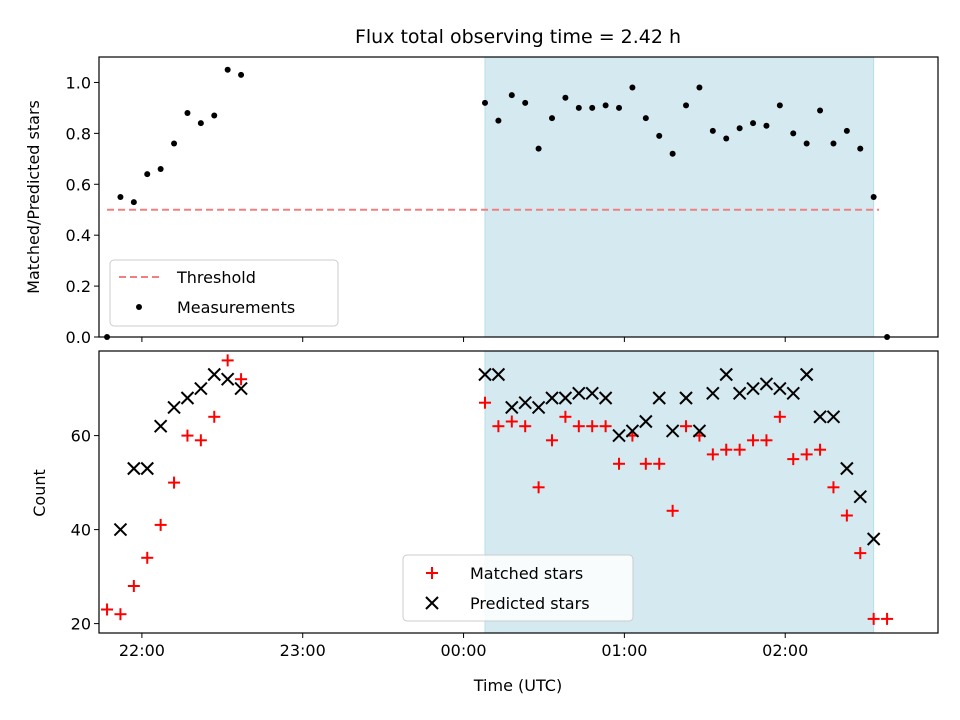 The image size is (960, 720). What do you see at coordinates (432, 603) in the screenshot?
I see `legend-predicted-swatch` at bounding box center [432, 603].